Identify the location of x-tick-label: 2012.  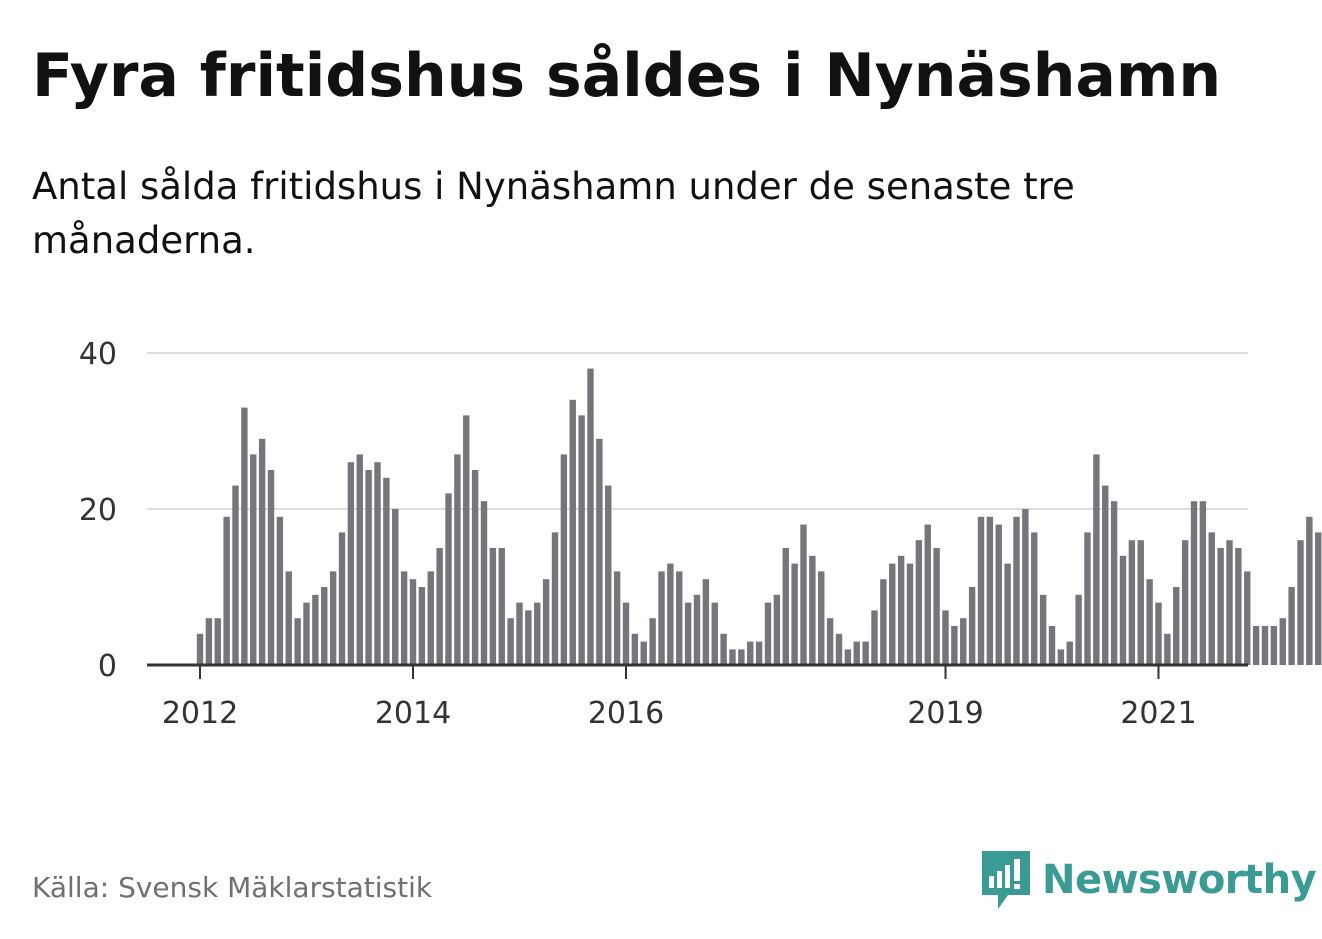
(200, 713).